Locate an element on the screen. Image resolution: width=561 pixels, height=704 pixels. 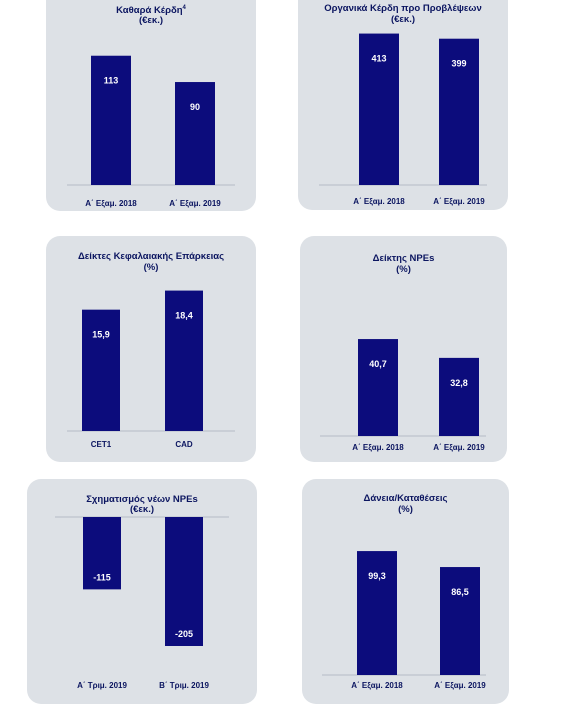
title-superscript: 4 is located at coordinates (184, 8).